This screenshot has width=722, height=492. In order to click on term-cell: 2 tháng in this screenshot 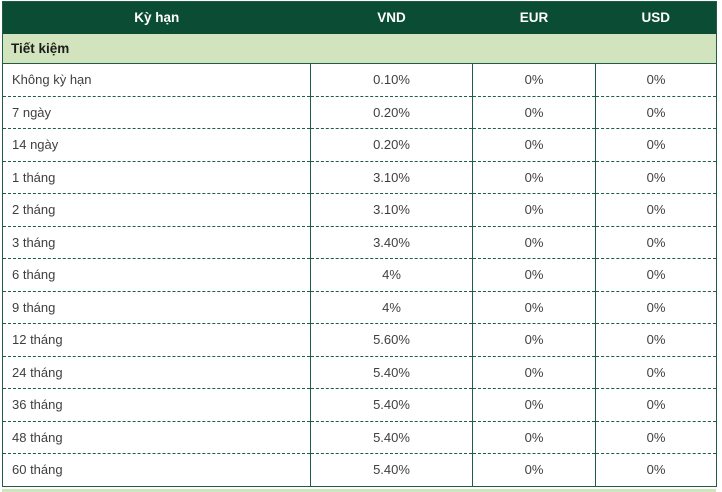, I will do `click(156, 209)`.